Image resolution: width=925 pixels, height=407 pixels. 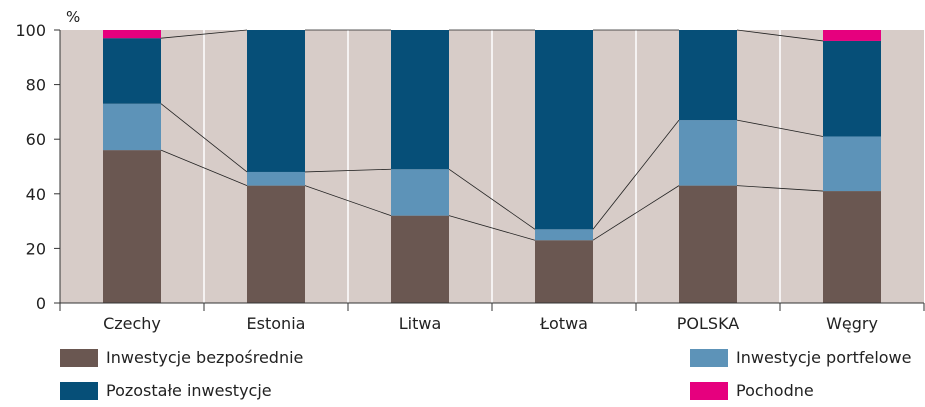 What do you see at coordinates (824, 357) in the screenshot?
I see `legend-label-portfolio: Inwestycje portfelowe` at bounding box center [824, 357].